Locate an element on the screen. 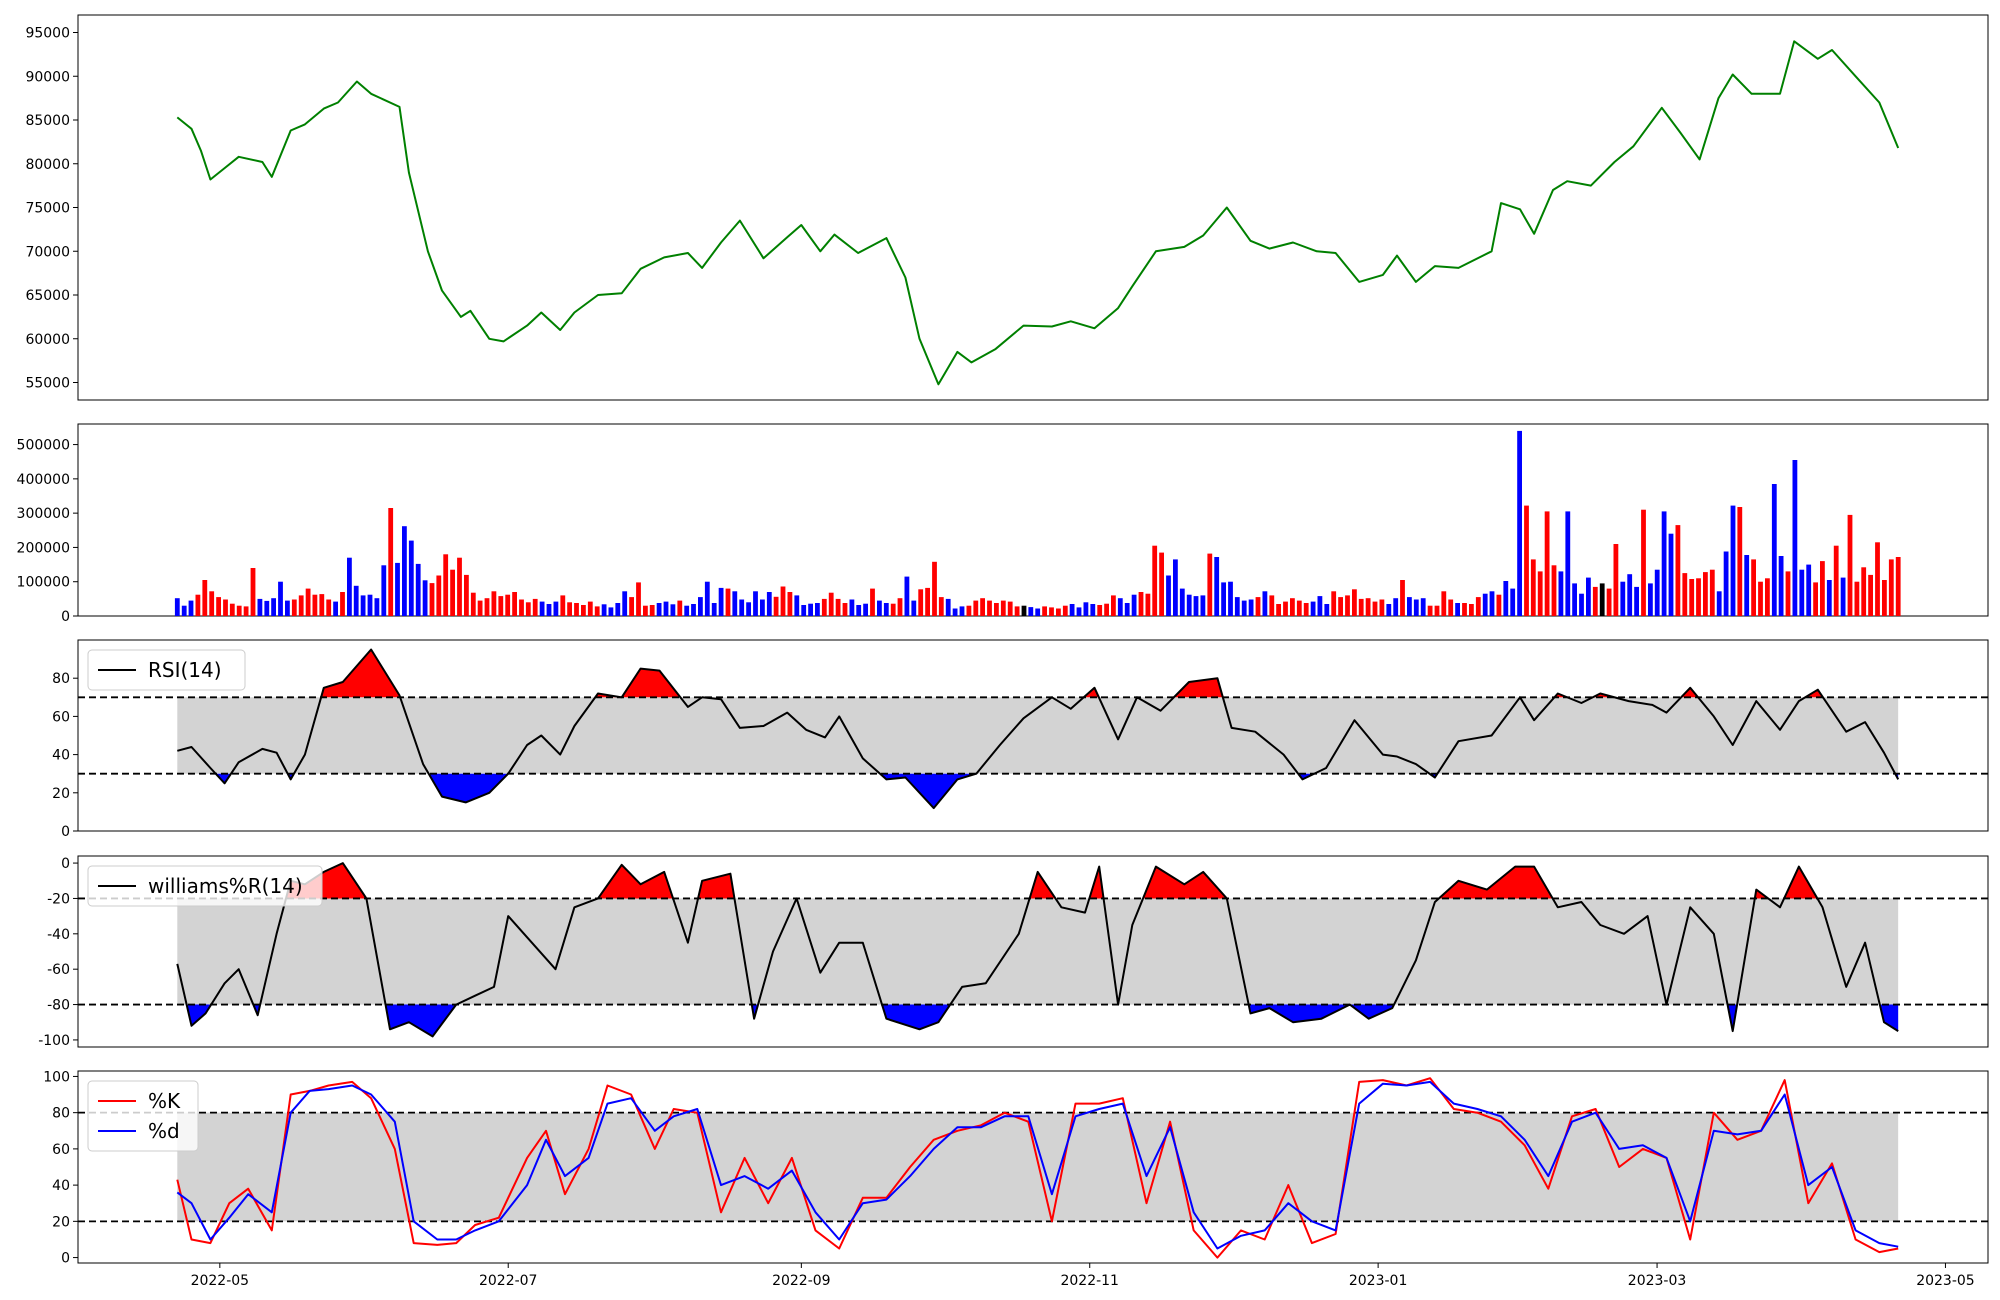 This screenshot has height=1300, width=2000. rsi-y-tick-label-0: 0 is located at coordinates (65, 832).